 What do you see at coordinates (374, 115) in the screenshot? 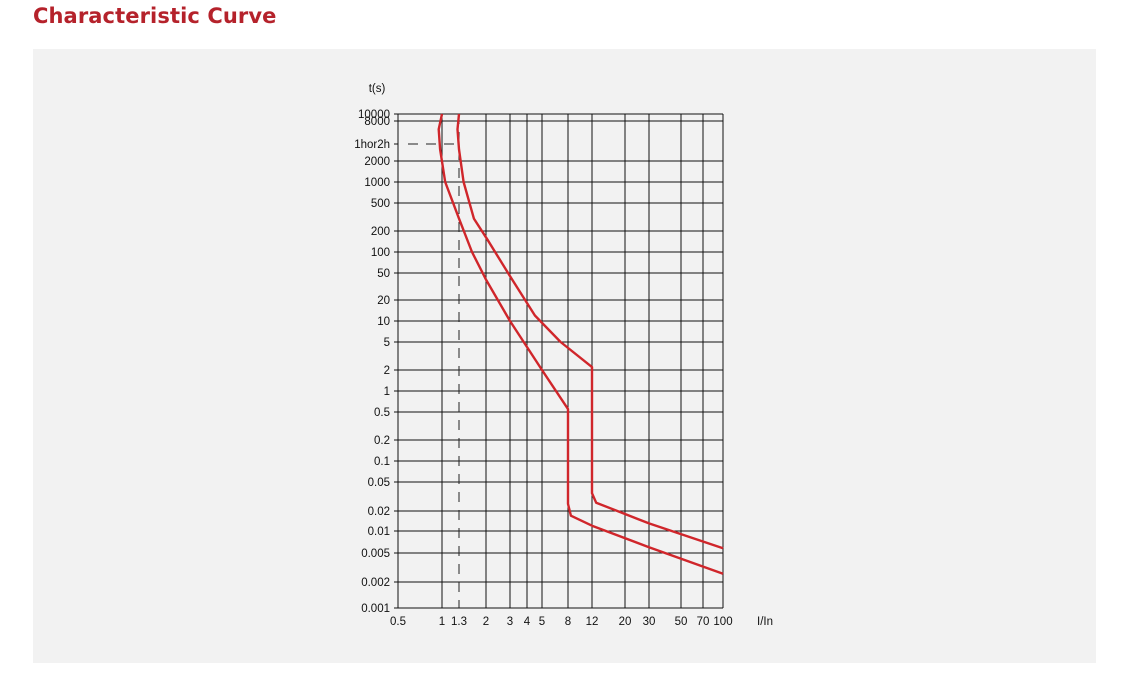
I see `y-tick-label-0: 10000` at bounding box center [374, 115].